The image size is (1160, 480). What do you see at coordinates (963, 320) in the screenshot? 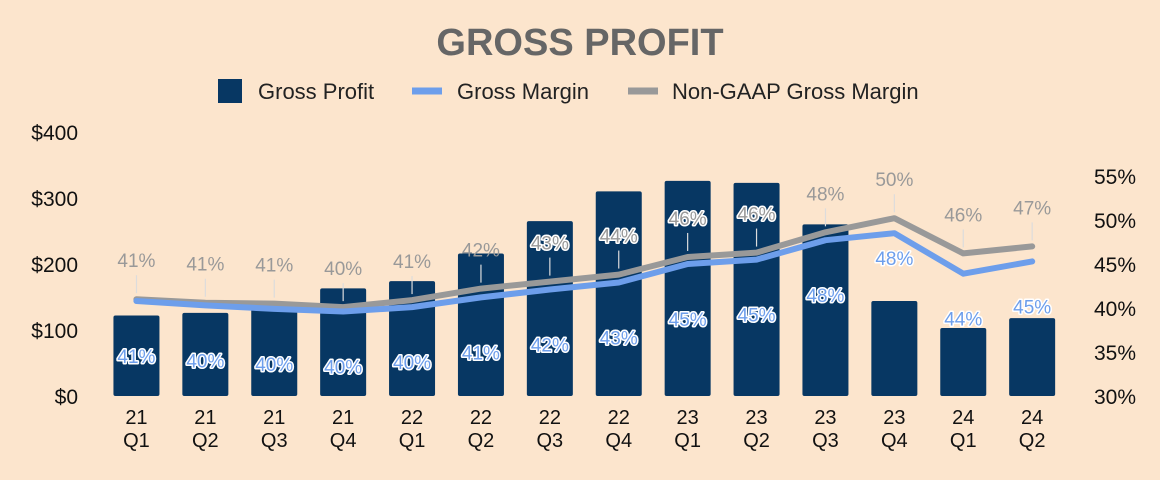
I see `gross-margin-label: 44%` at bounding box center [963, 320].